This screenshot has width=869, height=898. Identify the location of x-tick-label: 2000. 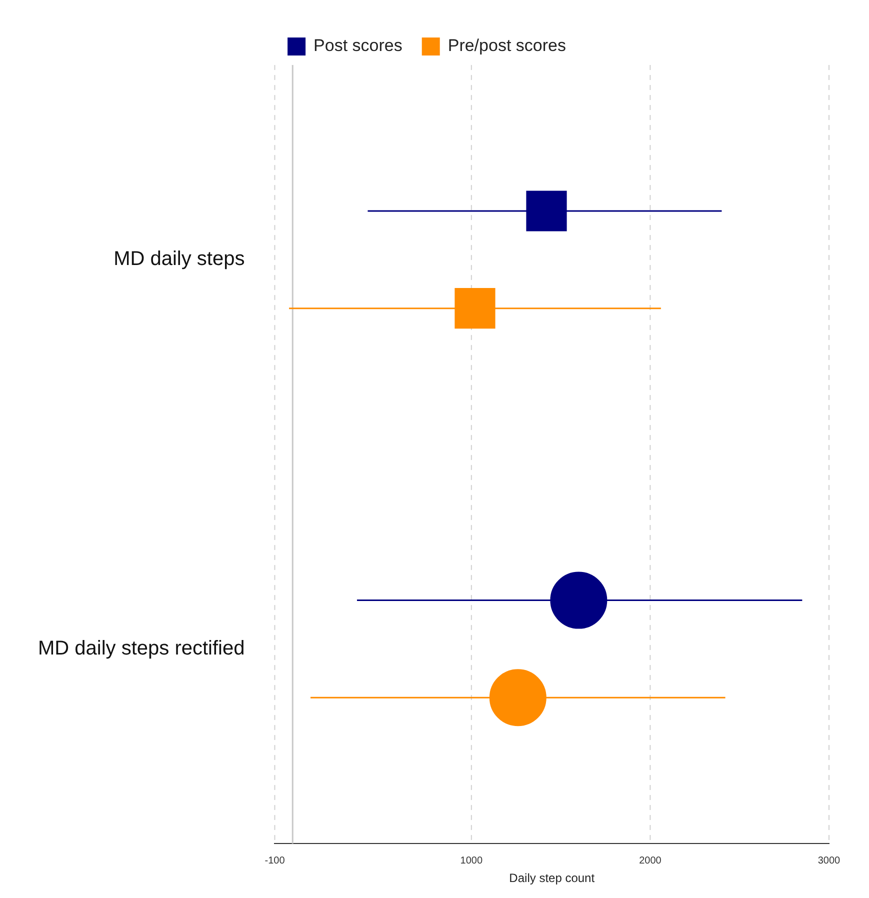
(650, 860).